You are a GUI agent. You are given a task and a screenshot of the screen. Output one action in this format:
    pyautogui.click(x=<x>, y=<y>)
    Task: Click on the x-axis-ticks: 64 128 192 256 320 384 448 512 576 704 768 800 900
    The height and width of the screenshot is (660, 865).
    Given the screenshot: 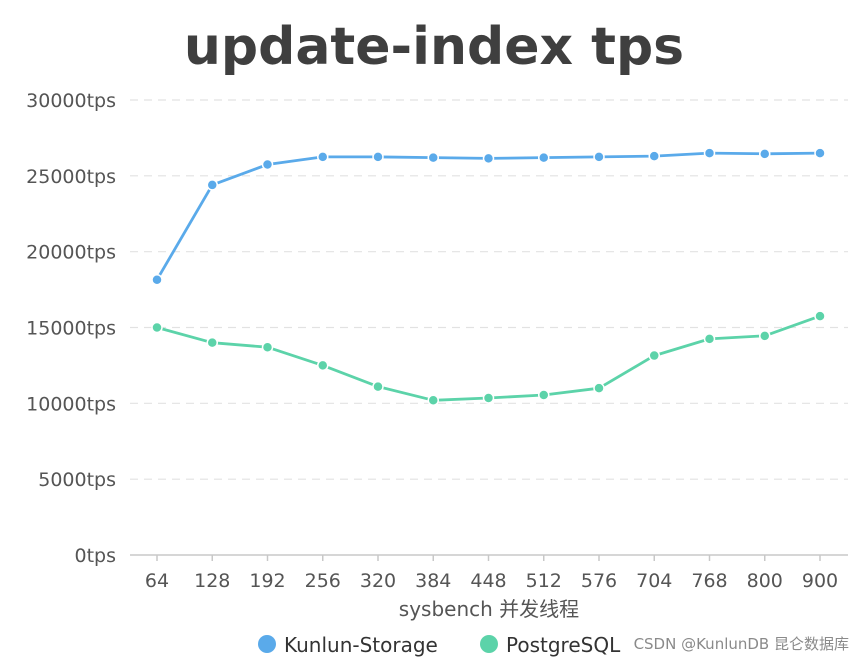 What is the action you would take?
    pyautogui.click(x=491, y=581)
    